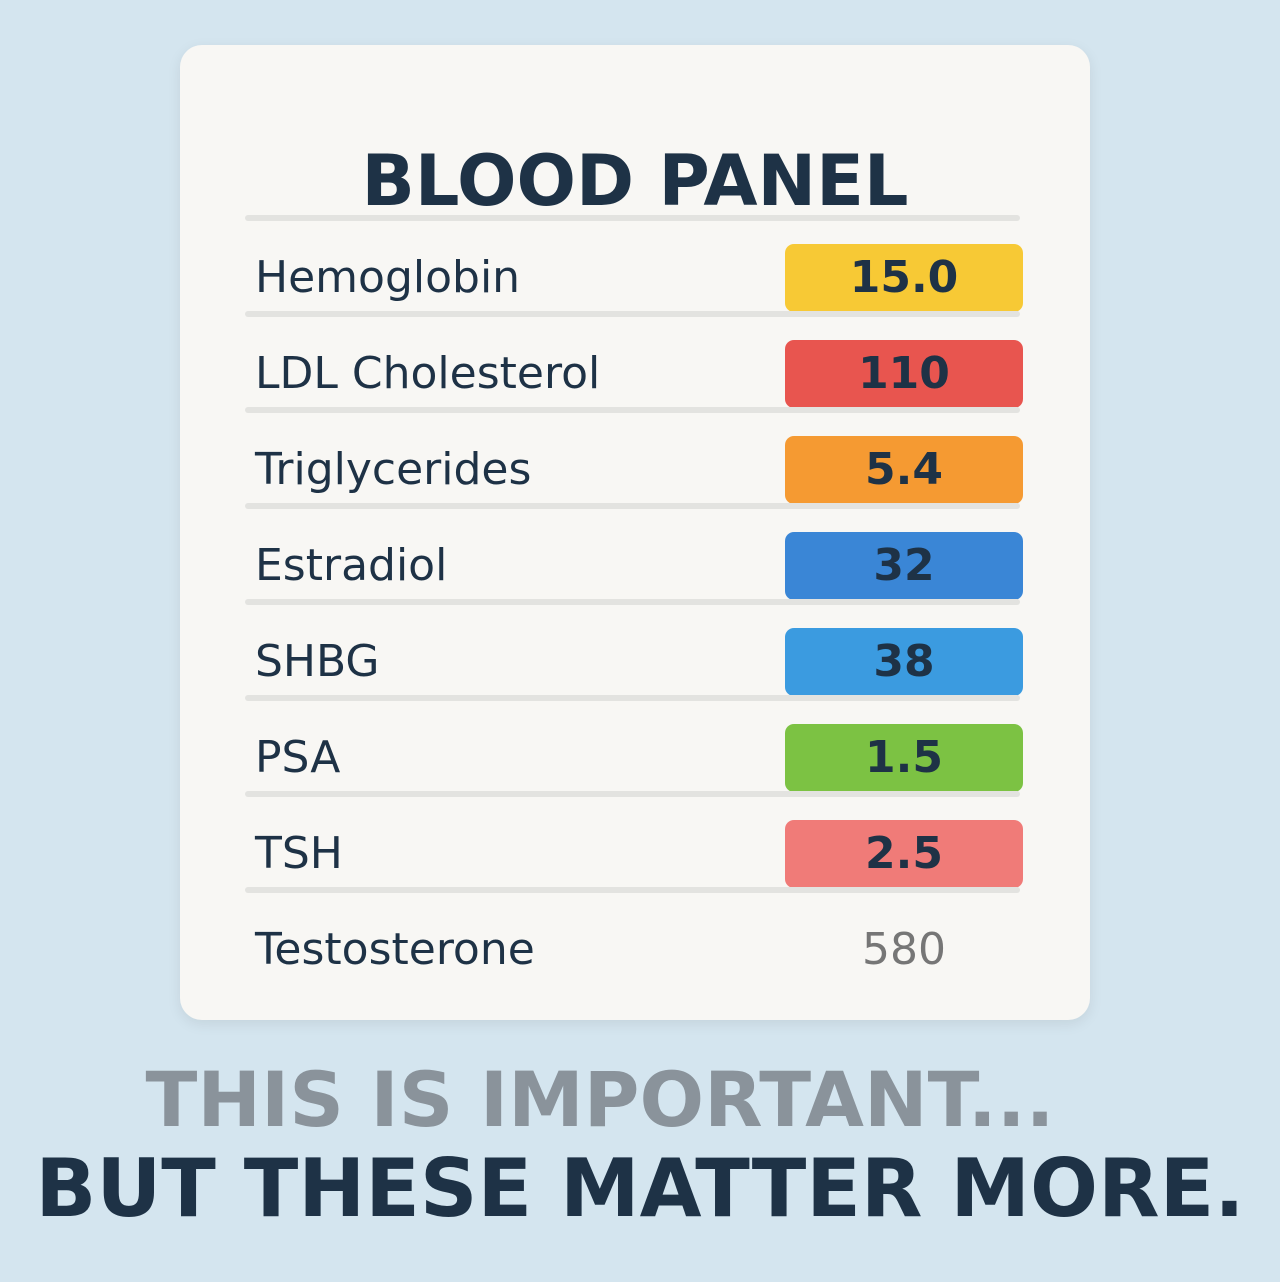 The width and height of the screenshot is (1280, 1282). I want to click on row-label: Hemoglobin, so click(388, 277).